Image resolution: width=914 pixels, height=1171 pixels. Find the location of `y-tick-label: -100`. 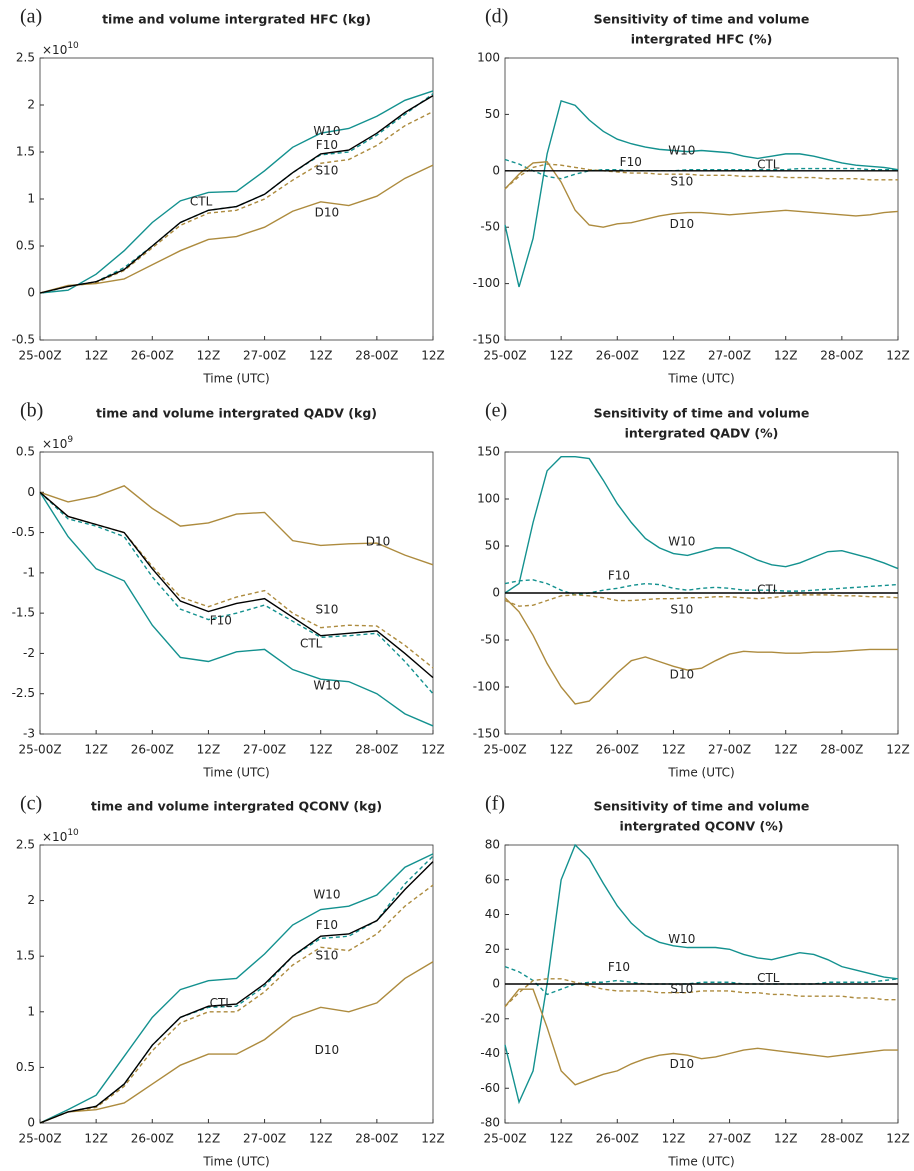

y-tick-label: -100 is located at coordinates (486, 283).